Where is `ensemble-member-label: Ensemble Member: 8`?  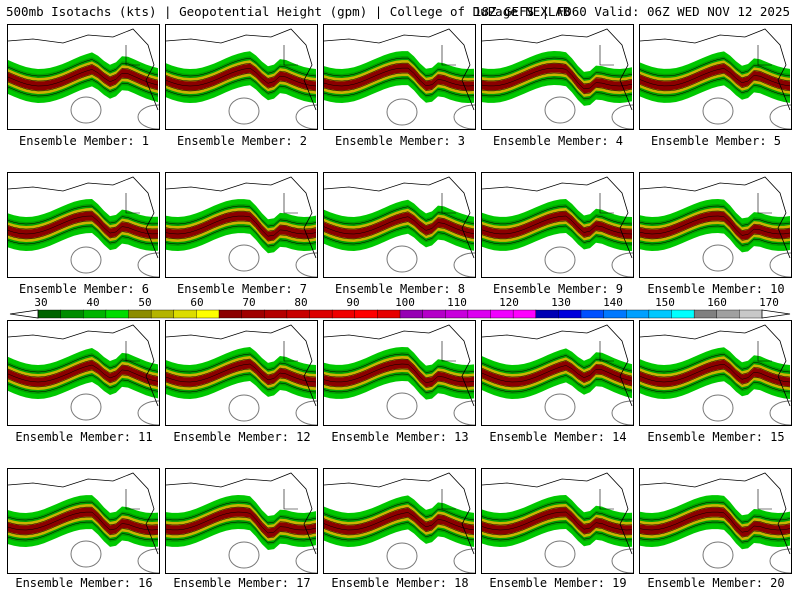
ensemble-member-label: Ensemble Member: 8 is located at coordinates (400, 289).